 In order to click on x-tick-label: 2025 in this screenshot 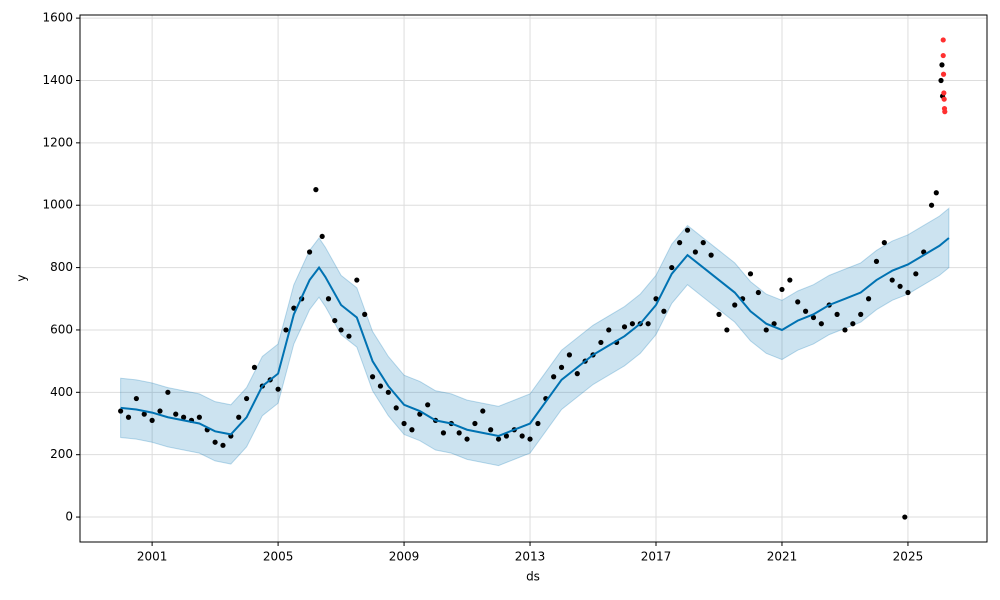, I will do `click(908, 557)`.